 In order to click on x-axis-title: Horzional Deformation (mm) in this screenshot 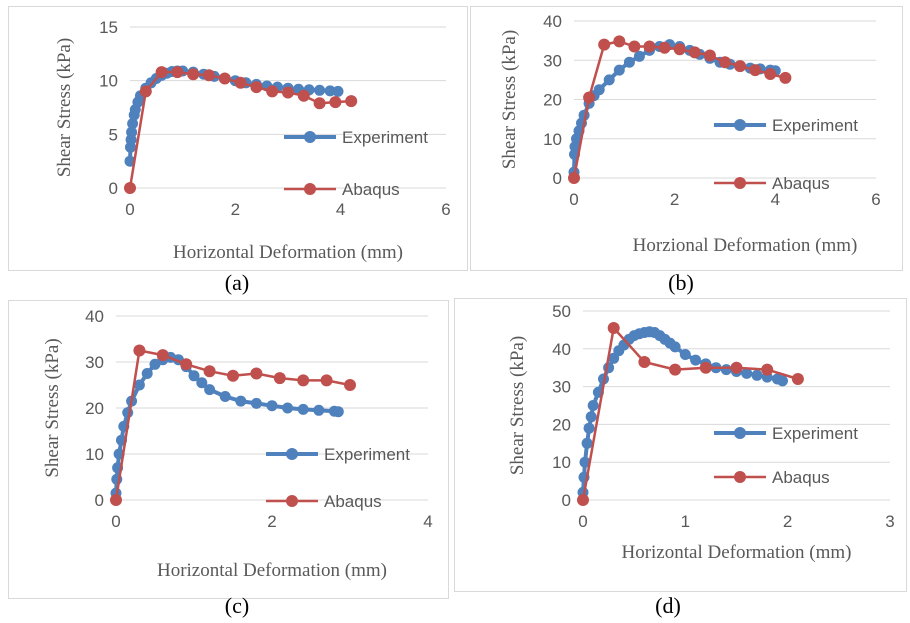, I will do `click(745, 245)`.